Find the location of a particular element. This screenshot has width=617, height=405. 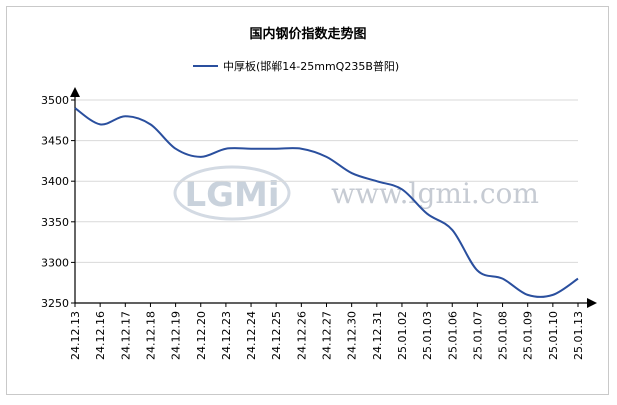

y-tick-label: 3500 is located at coordinates (55, 100).